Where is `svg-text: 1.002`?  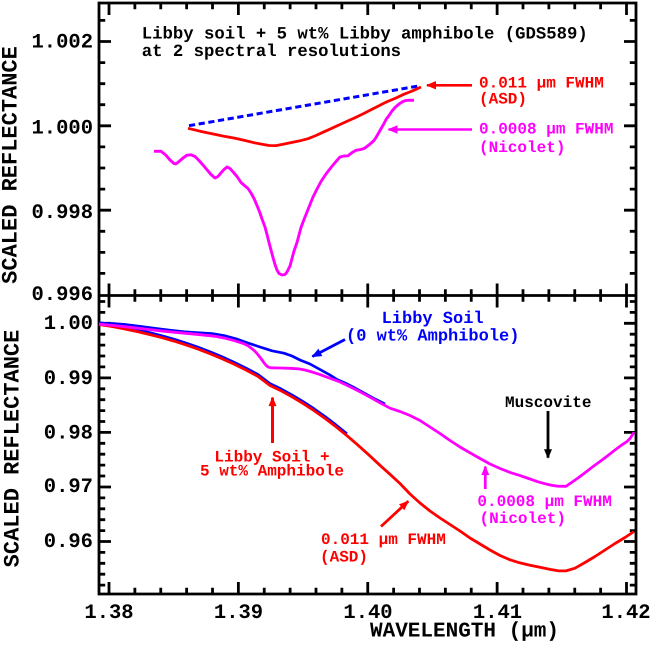 svg-text: 1.002 is located at coordinates (62, 43).